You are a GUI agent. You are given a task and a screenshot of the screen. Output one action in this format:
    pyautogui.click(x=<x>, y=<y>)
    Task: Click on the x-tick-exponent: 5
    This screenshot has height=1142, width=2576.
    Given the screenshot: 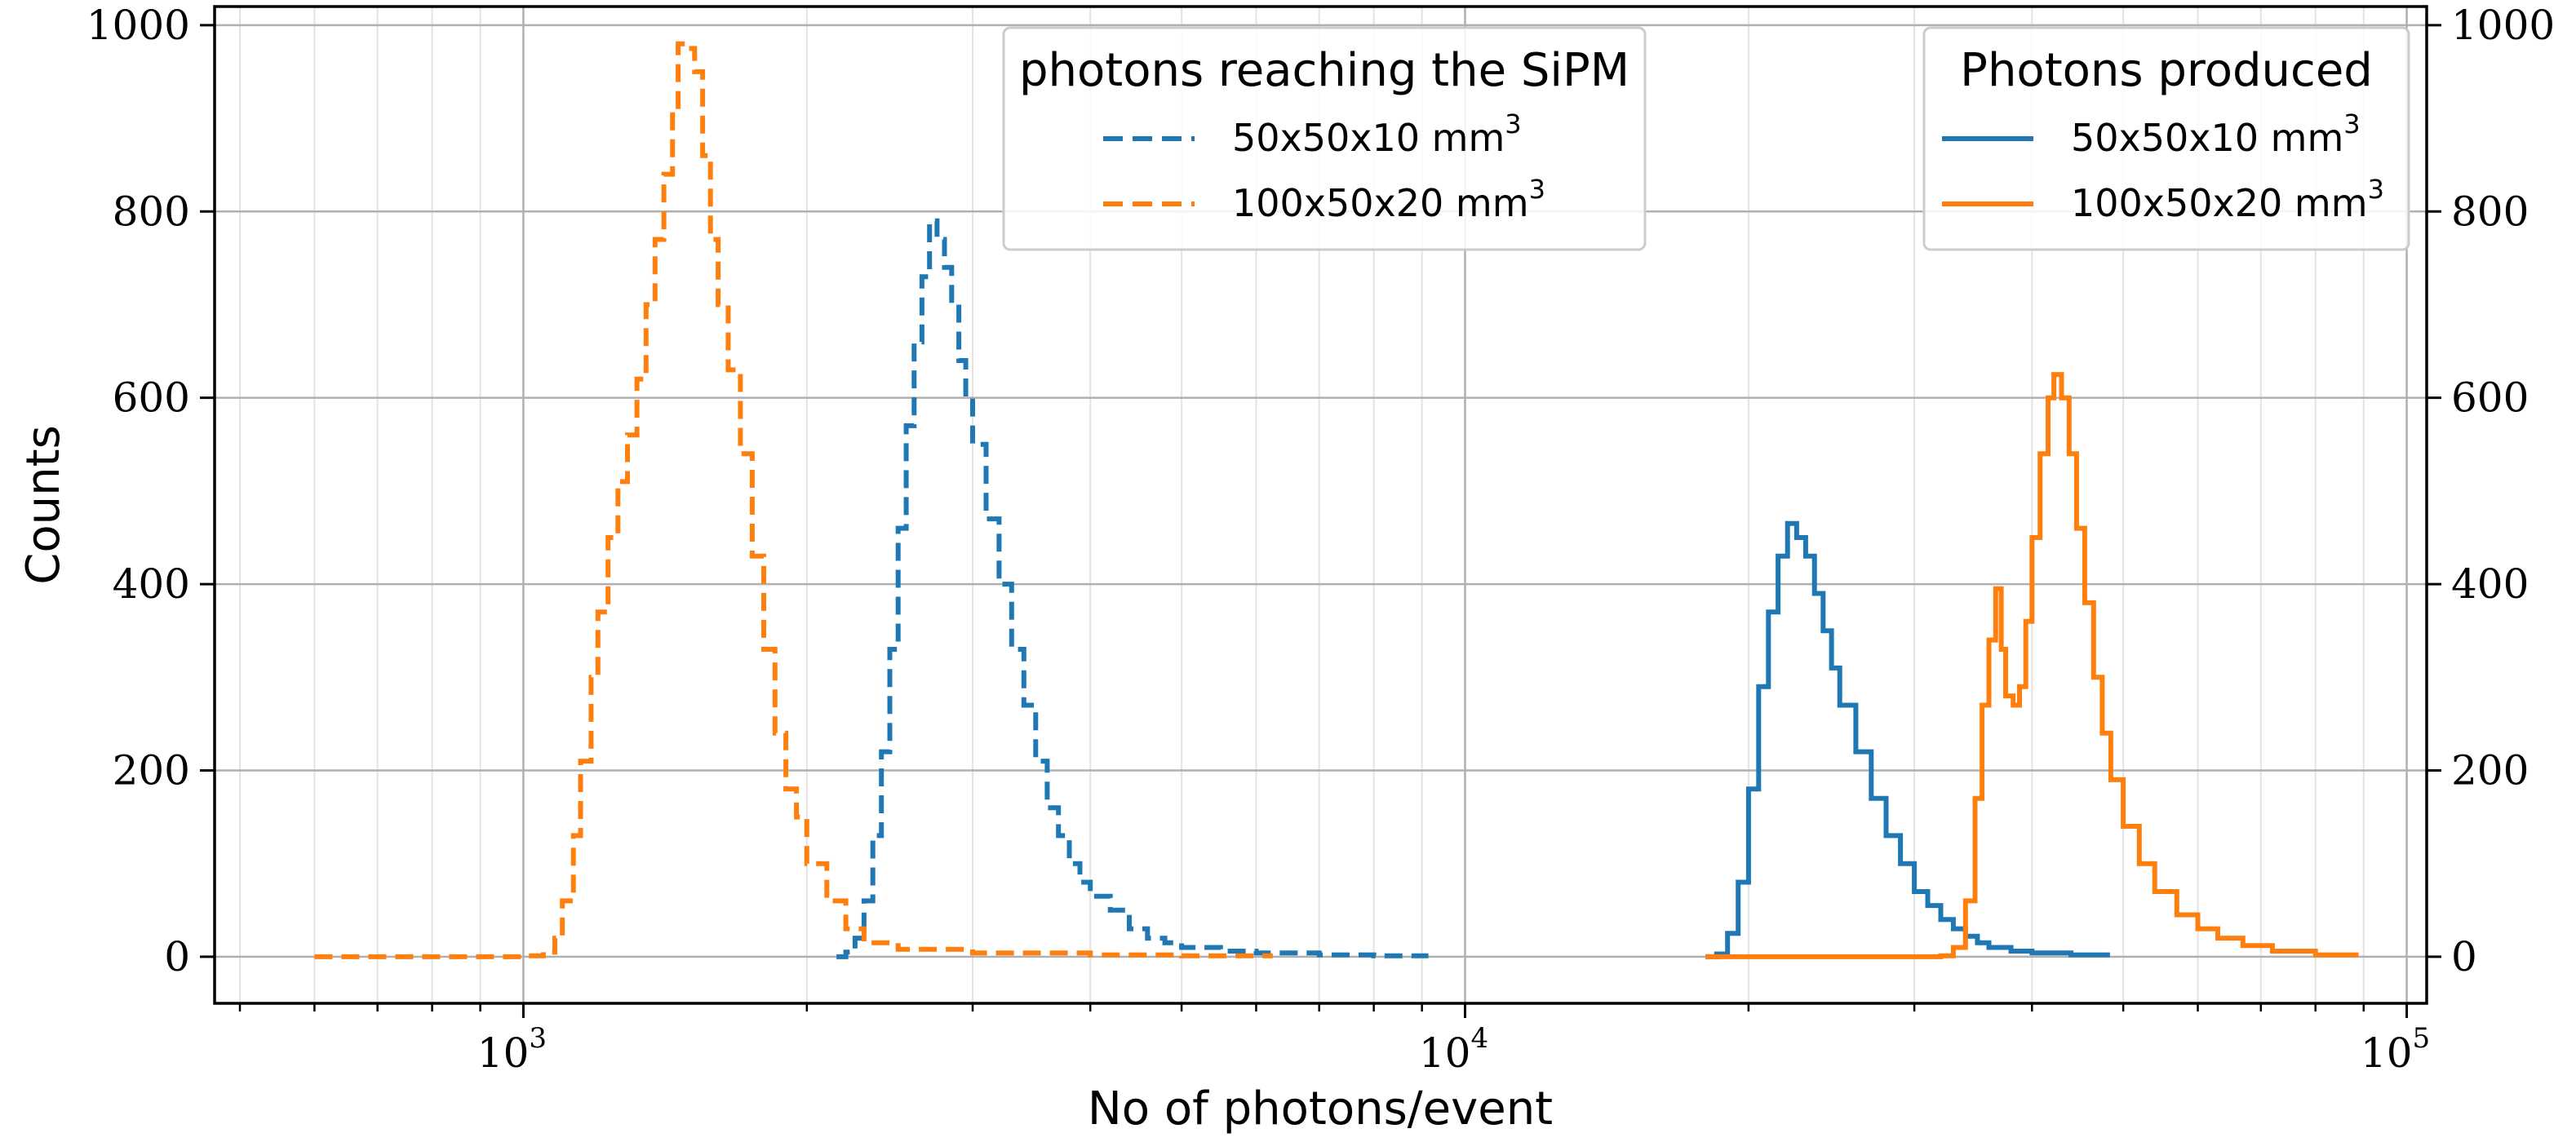 What is the action you would take?
    pyautogui.click(x=2422, y=1038)
    